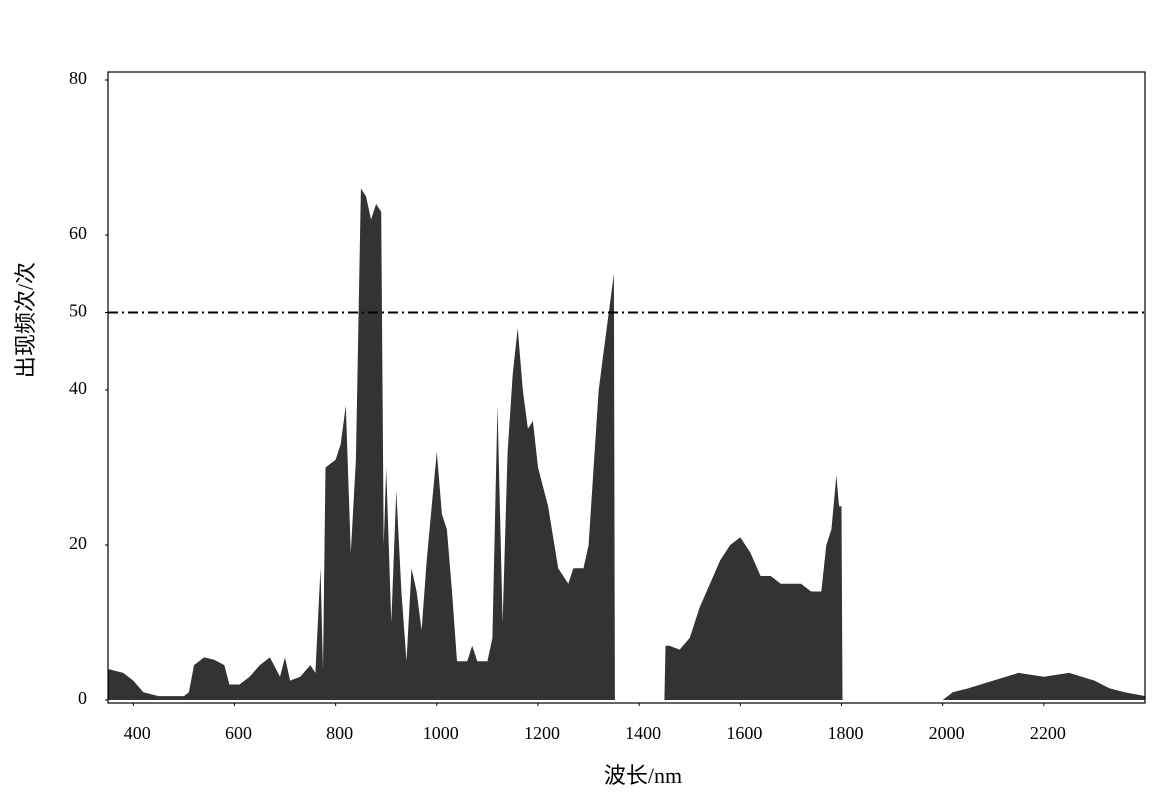  What do you see at coordinates (643, 733) in the screenshot?
I see `x-tick-label: 1400` at bounding box center [643, 733].